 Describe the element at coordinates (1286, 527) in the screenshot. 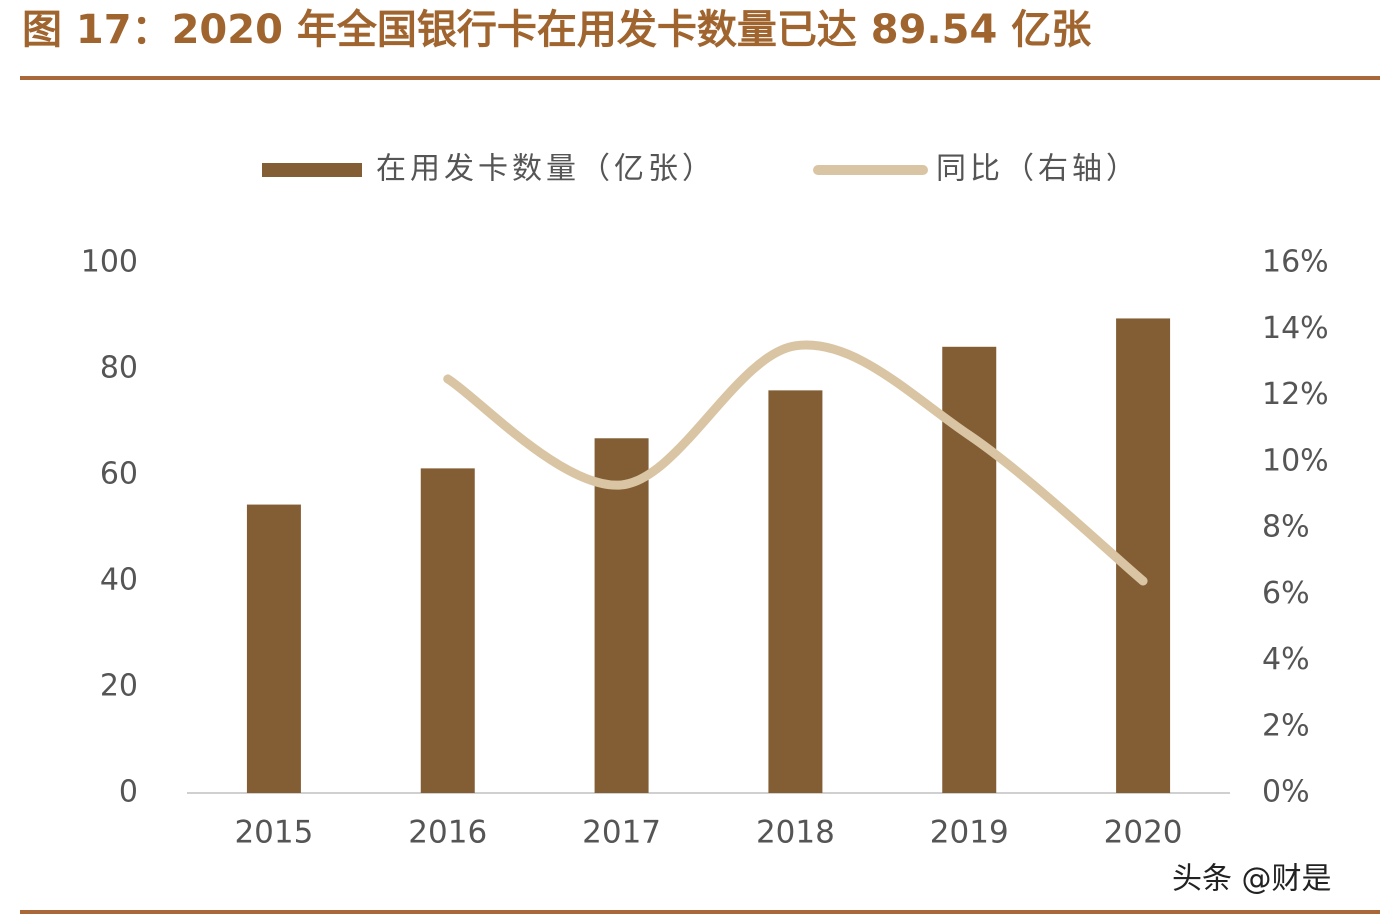

I see `y2-tick-label: 8%` at that location.